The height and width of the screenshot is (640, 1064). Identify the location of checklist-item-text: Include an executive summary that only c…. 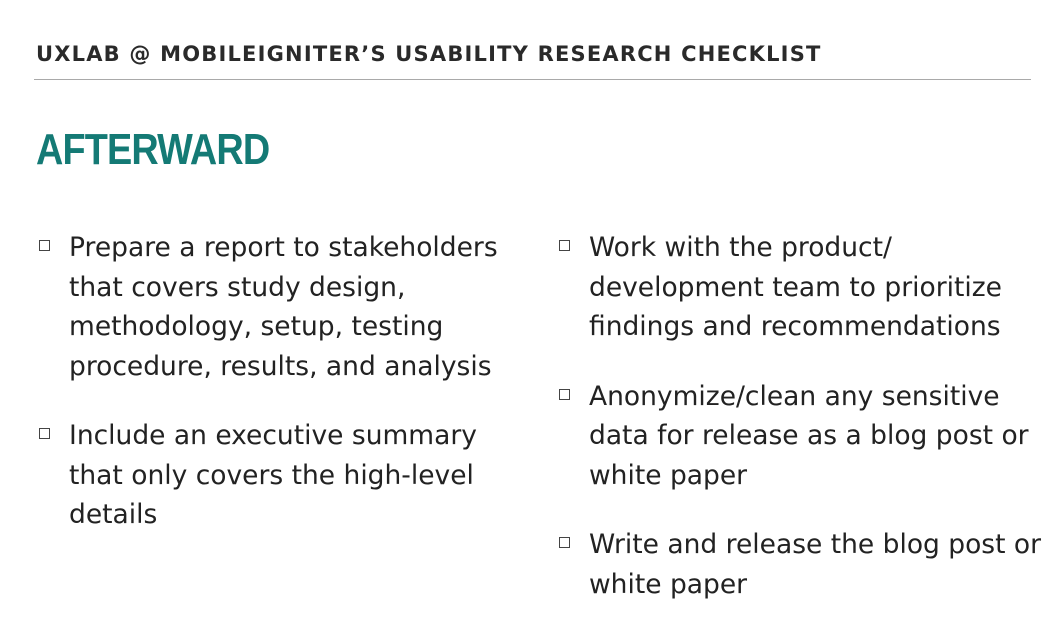
(273, 475).